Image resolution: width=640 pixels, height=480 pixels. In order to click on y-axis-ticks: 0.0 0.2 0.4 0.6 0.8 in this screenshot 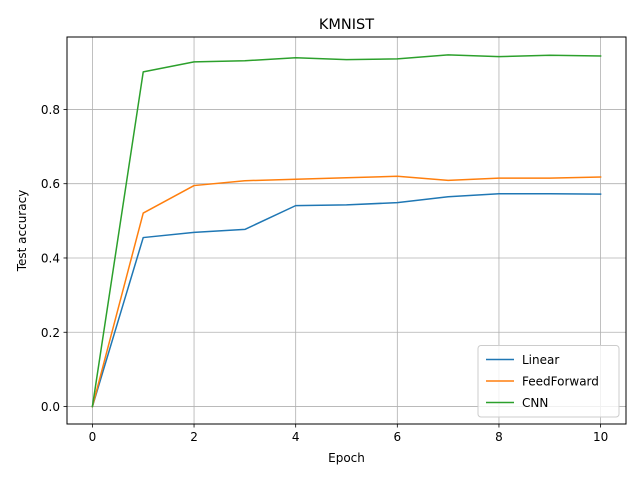, I will do `click(54, 258)`.